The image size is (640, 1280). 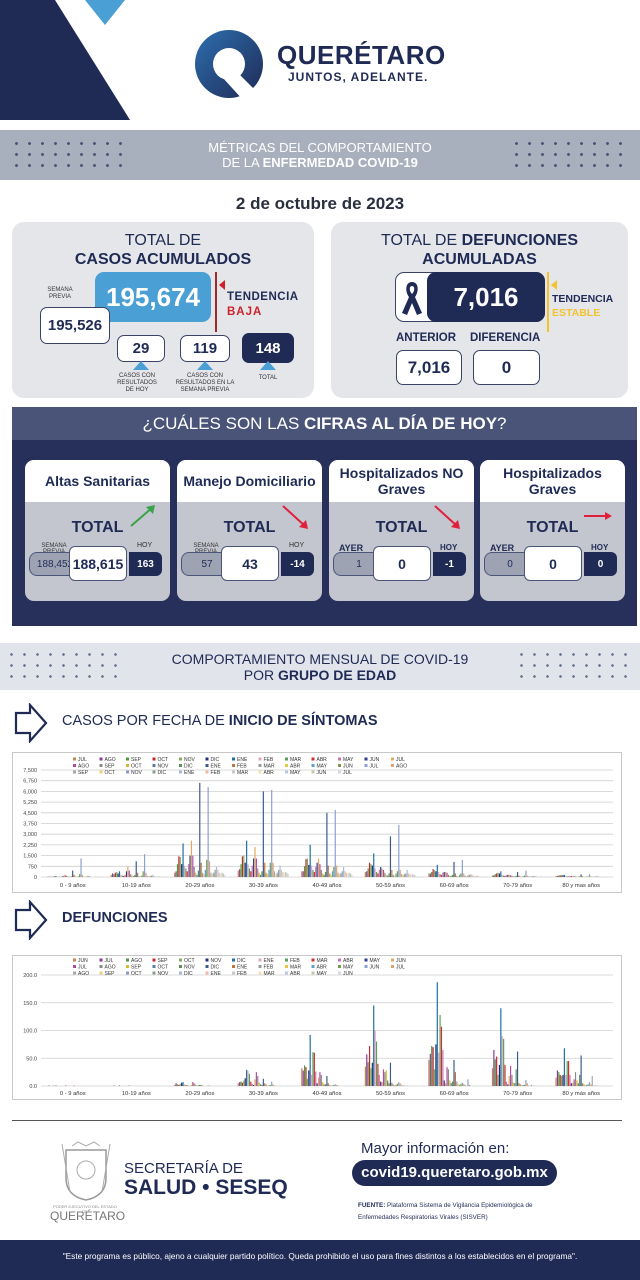 I want to click on x-category-label: 20-29 años, so click(x=199, y=1094).